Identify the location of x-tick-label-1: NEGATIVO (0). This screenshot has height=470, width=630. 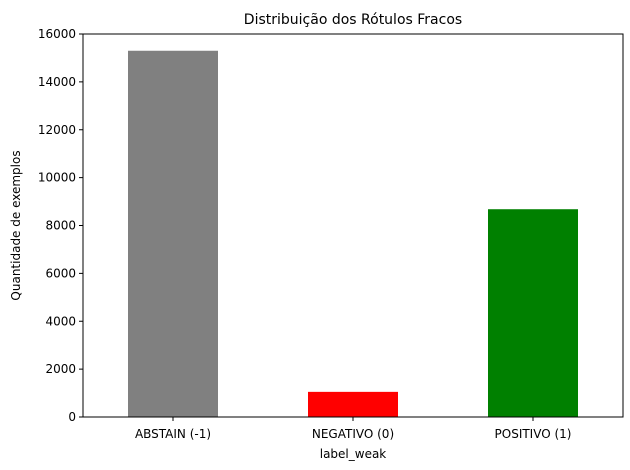
(353, 434).